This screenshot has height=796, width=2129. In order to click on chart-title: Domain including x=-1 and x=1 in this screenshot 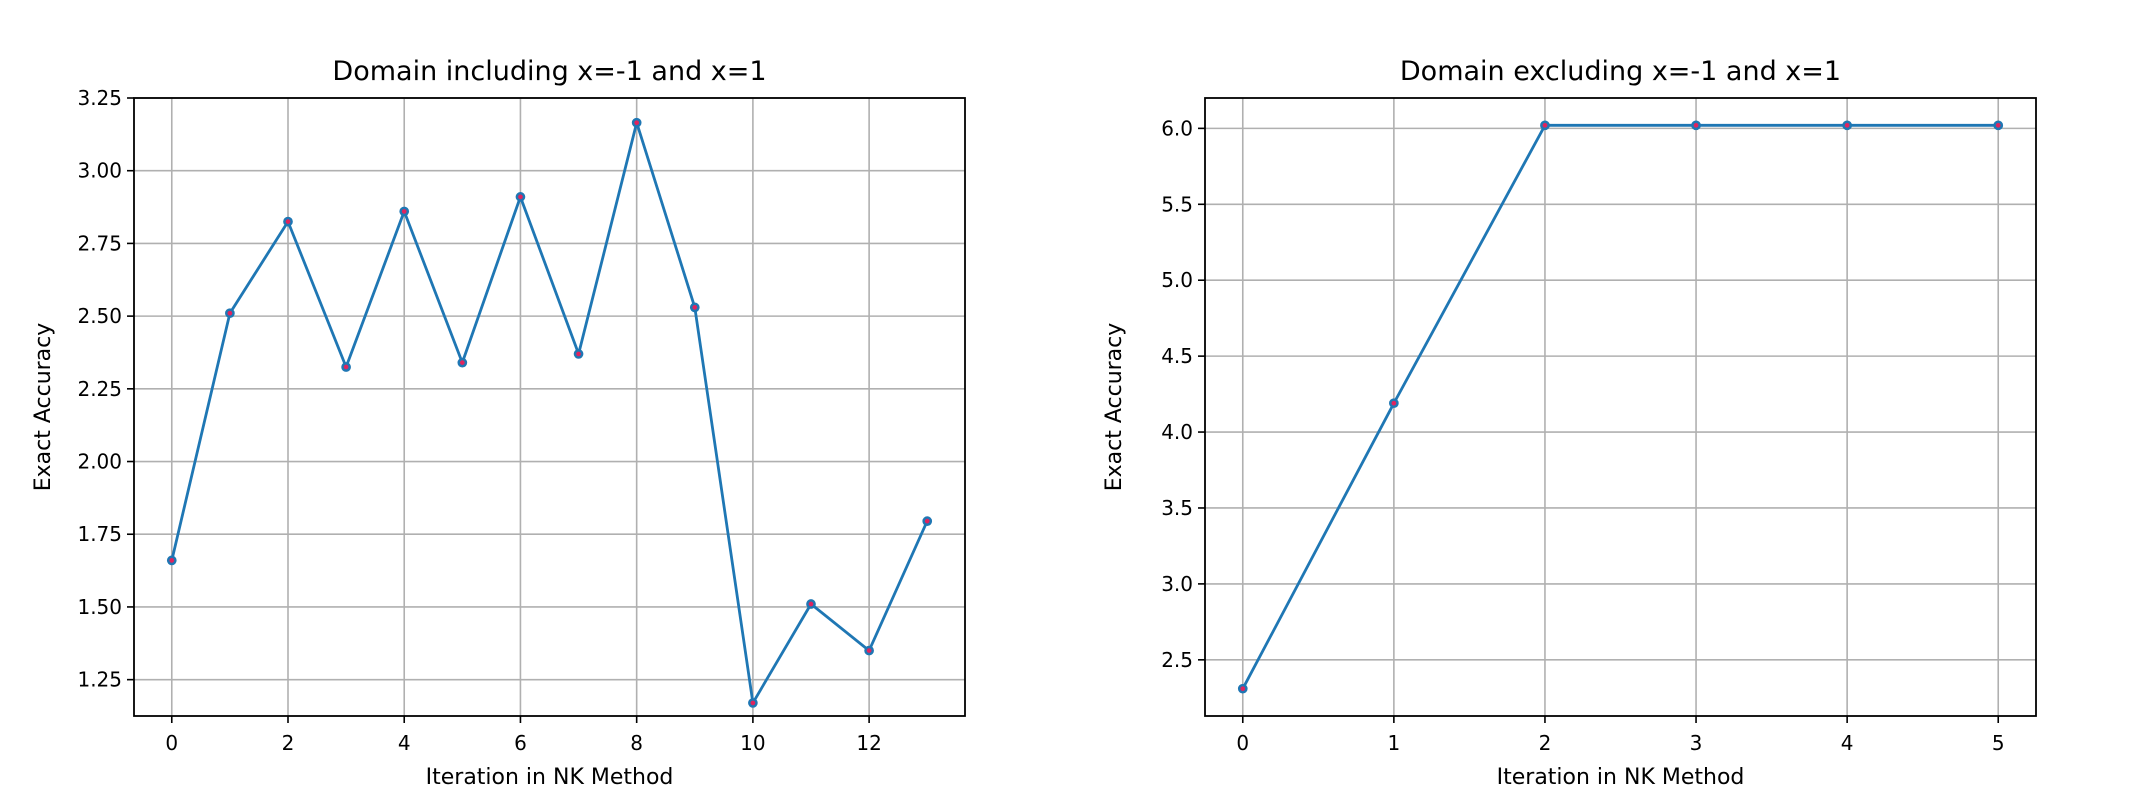, I will do `click(549, 71)`.